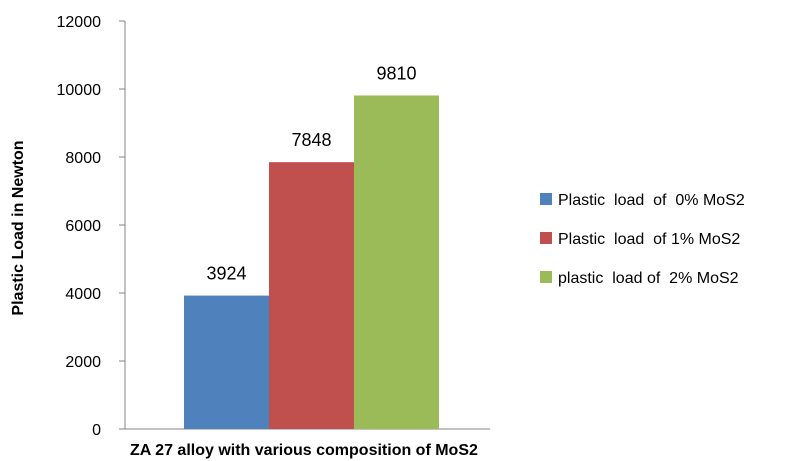 This screenshot has height=461, width=807. What do you see at coordinates (83, 362) in the screenshot?
I see `y-tick-label: 2000` at bounding box center [83, 362].